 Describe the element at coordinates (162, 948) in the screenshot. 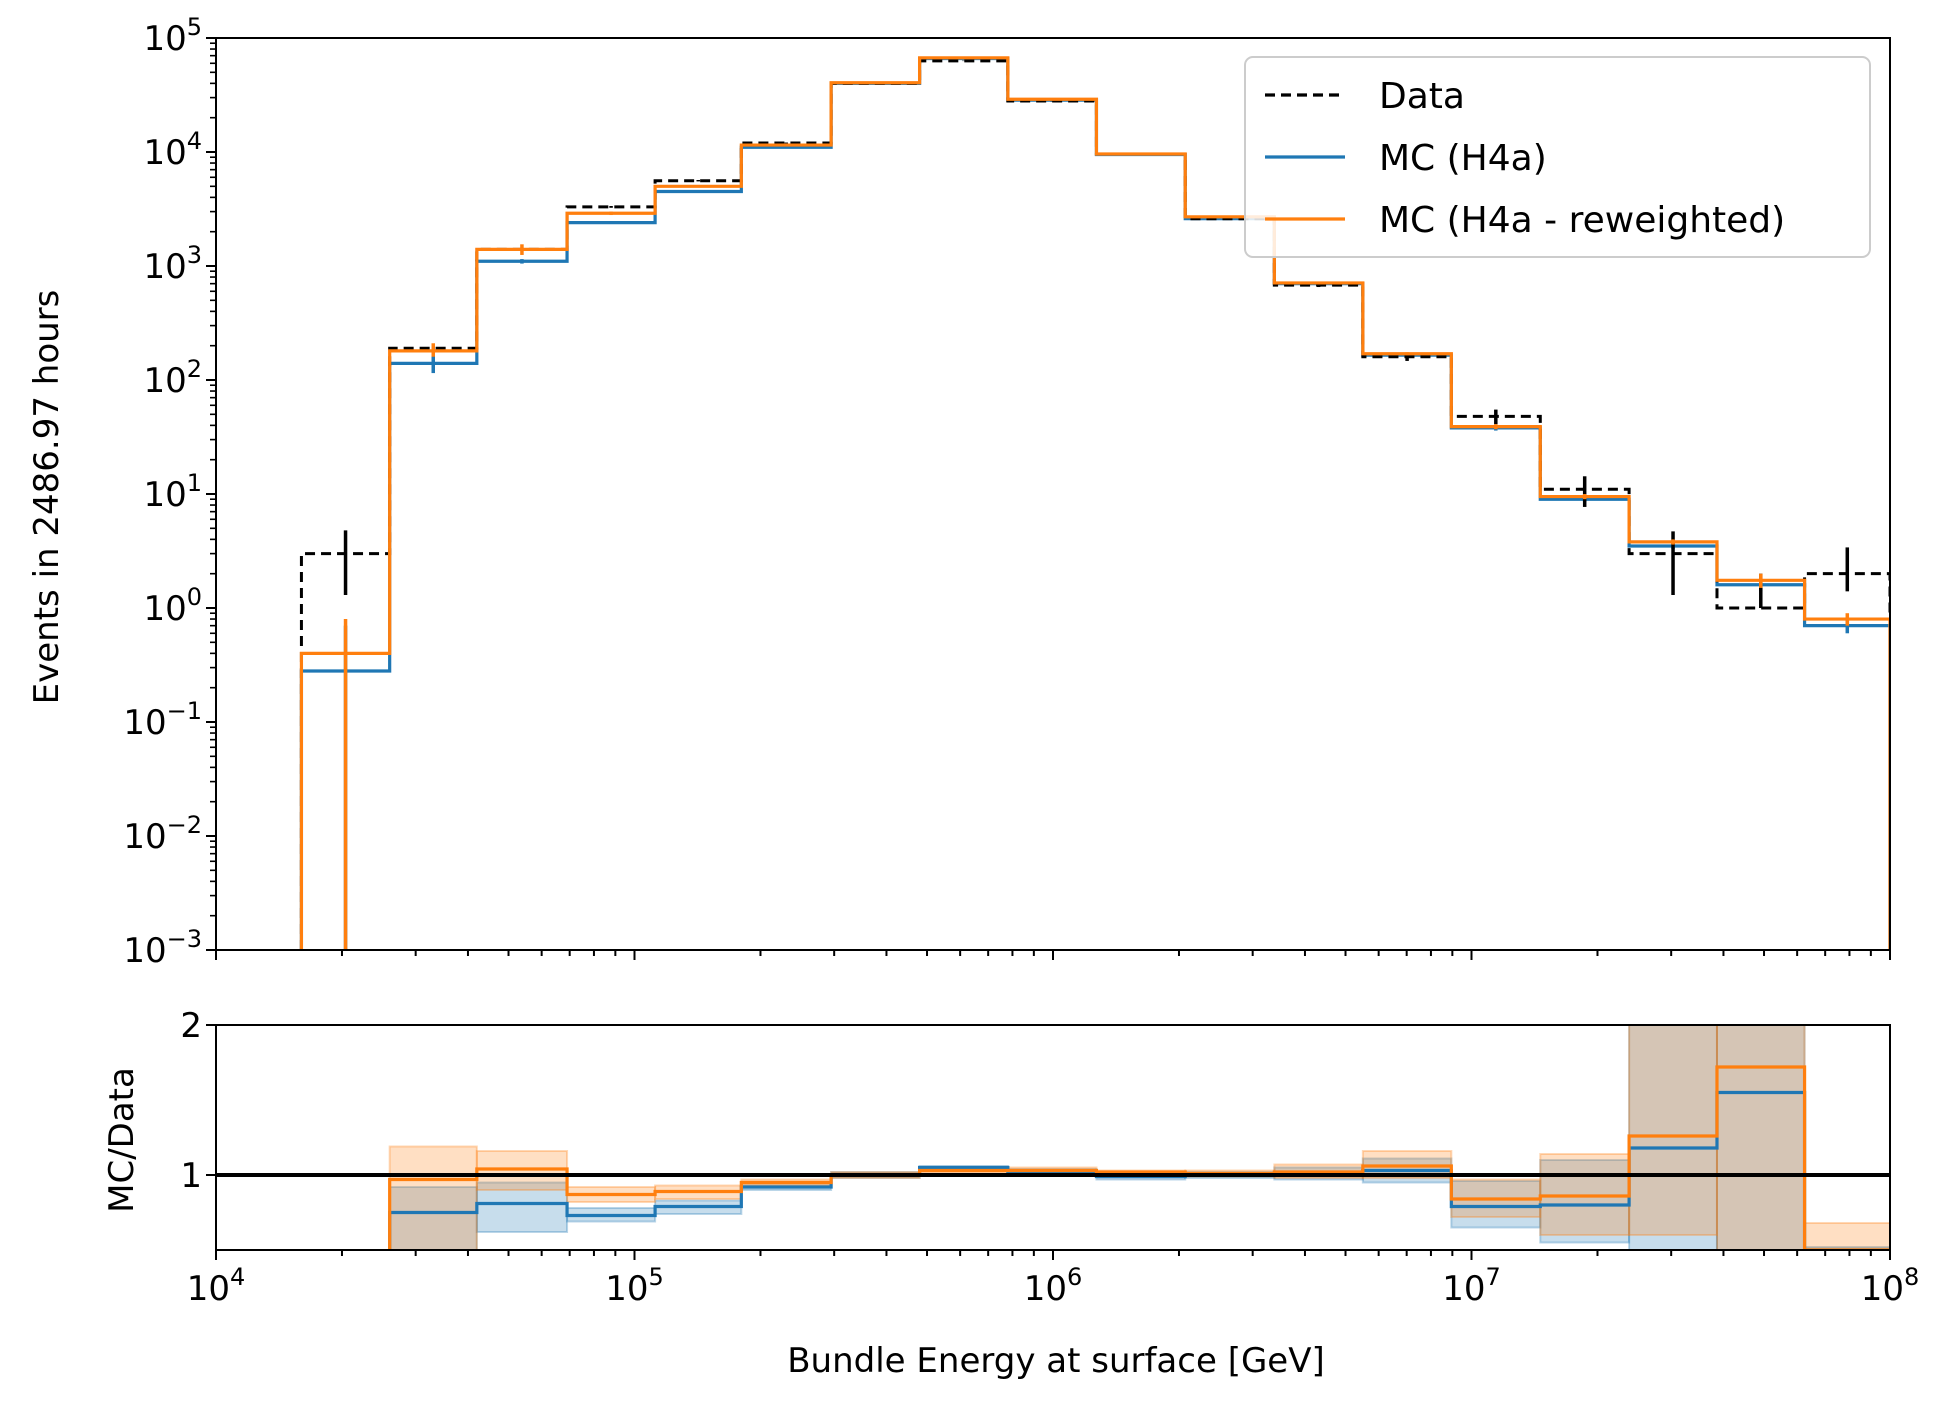

I see `y-tick-label: 10⁻³` at that location.